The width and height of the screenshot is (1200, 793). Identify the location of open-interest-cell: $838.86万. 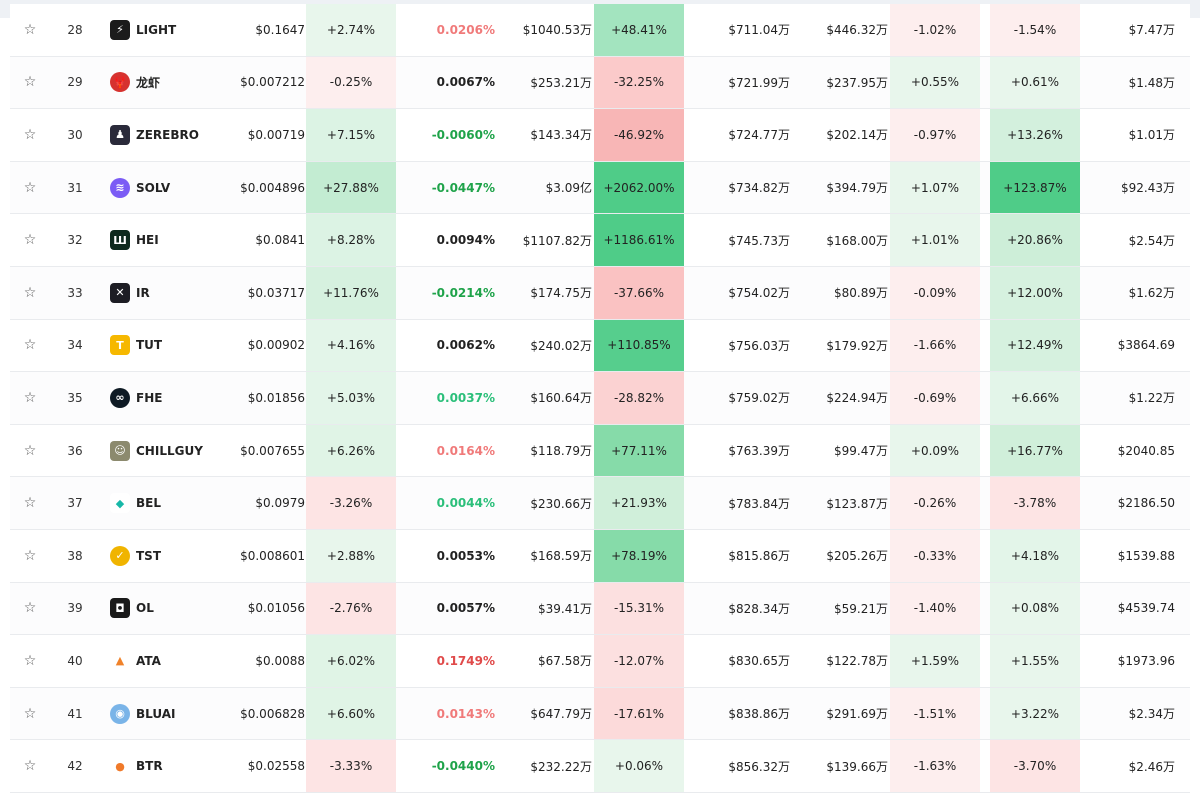
(759, 714).